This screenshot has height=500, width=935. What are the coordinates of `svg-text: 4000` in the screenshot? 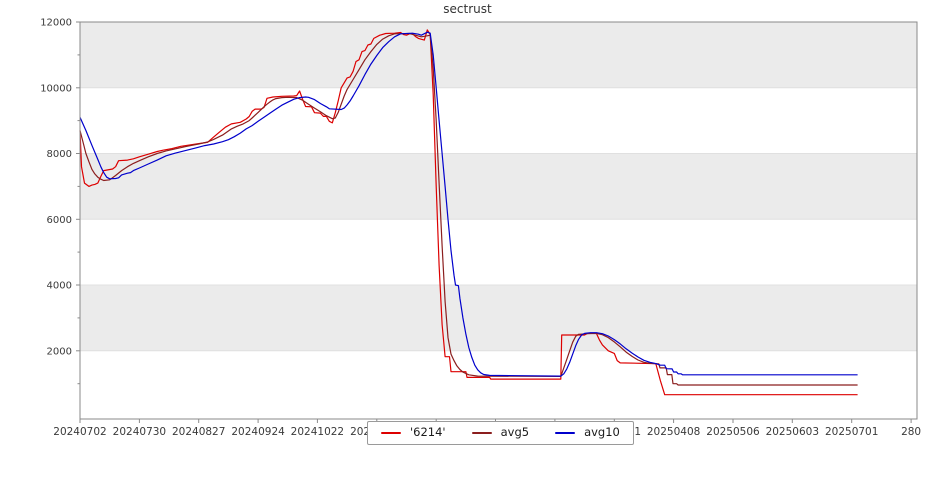 It's located at (59, 286).